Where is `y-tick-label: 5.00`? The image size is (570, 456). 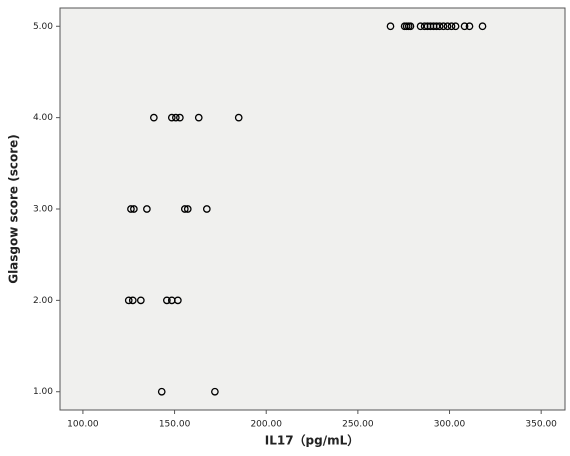
y-tick-label: 5.00 is located at coordinates (43, 27).